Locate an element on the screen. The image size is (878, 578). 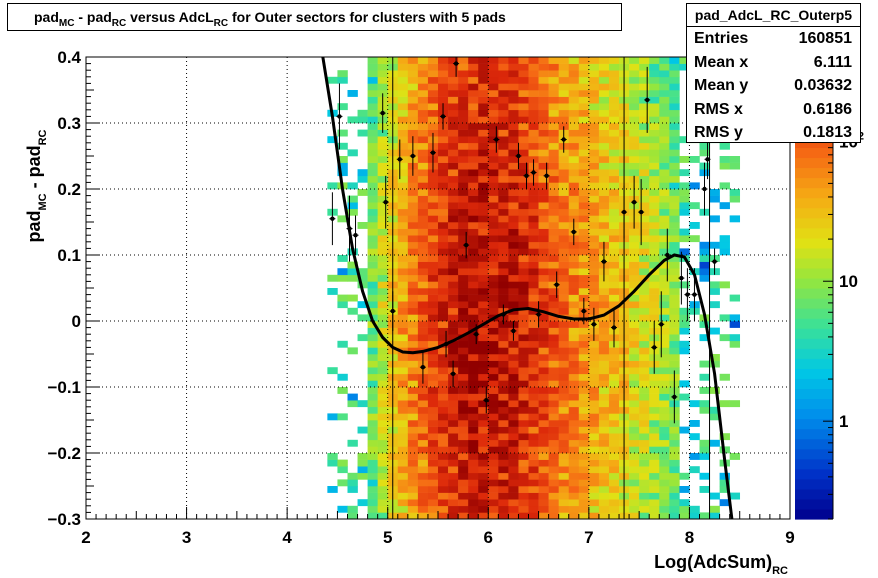
title-subscript: RC is located at coordinates (119, 23).